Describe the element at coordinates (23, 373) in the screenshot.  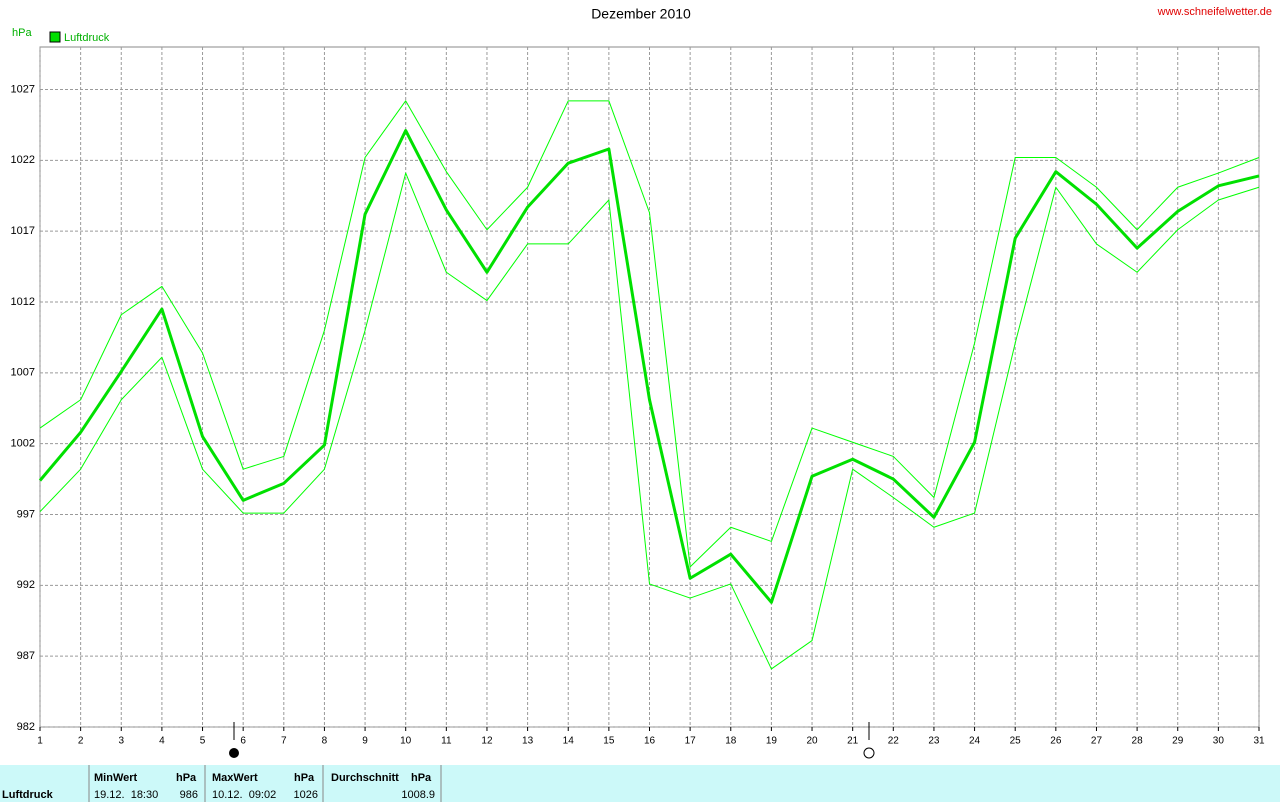
I see `y-tick-label: 1007` at that location.